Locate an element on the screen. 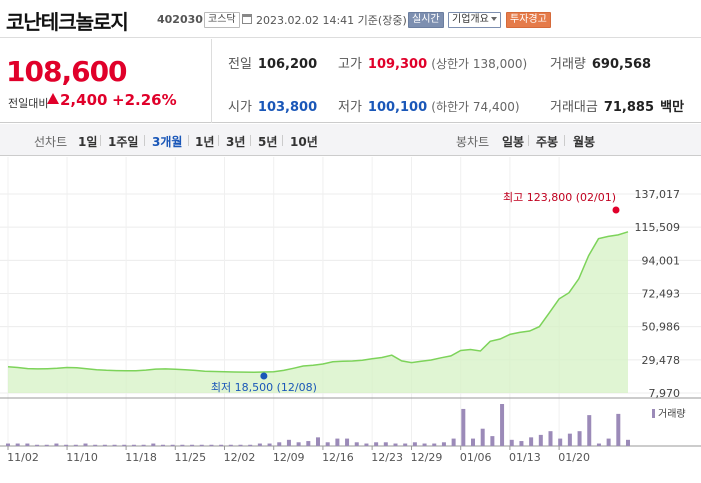  tab-5y: 5년 is located at coordinates (268, 142).